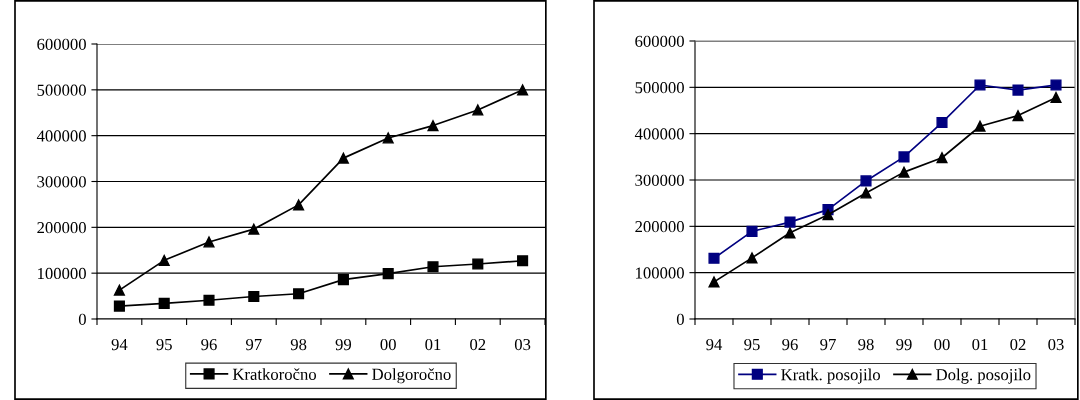  What do you see at coordinates (983, 376) in the screenshot?
I see `legend-label: Dolg. posojilo` at bounding box center [983, 376].